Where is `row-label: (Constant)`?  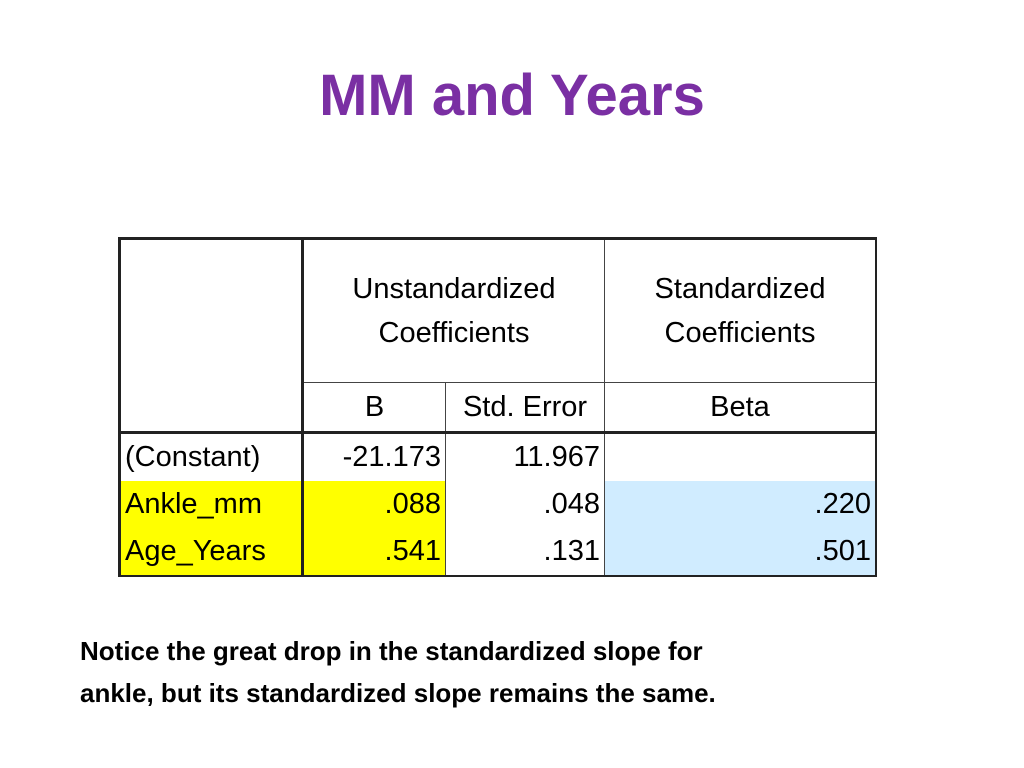 row-label: (Constant) is located at coordinates (211, 456).